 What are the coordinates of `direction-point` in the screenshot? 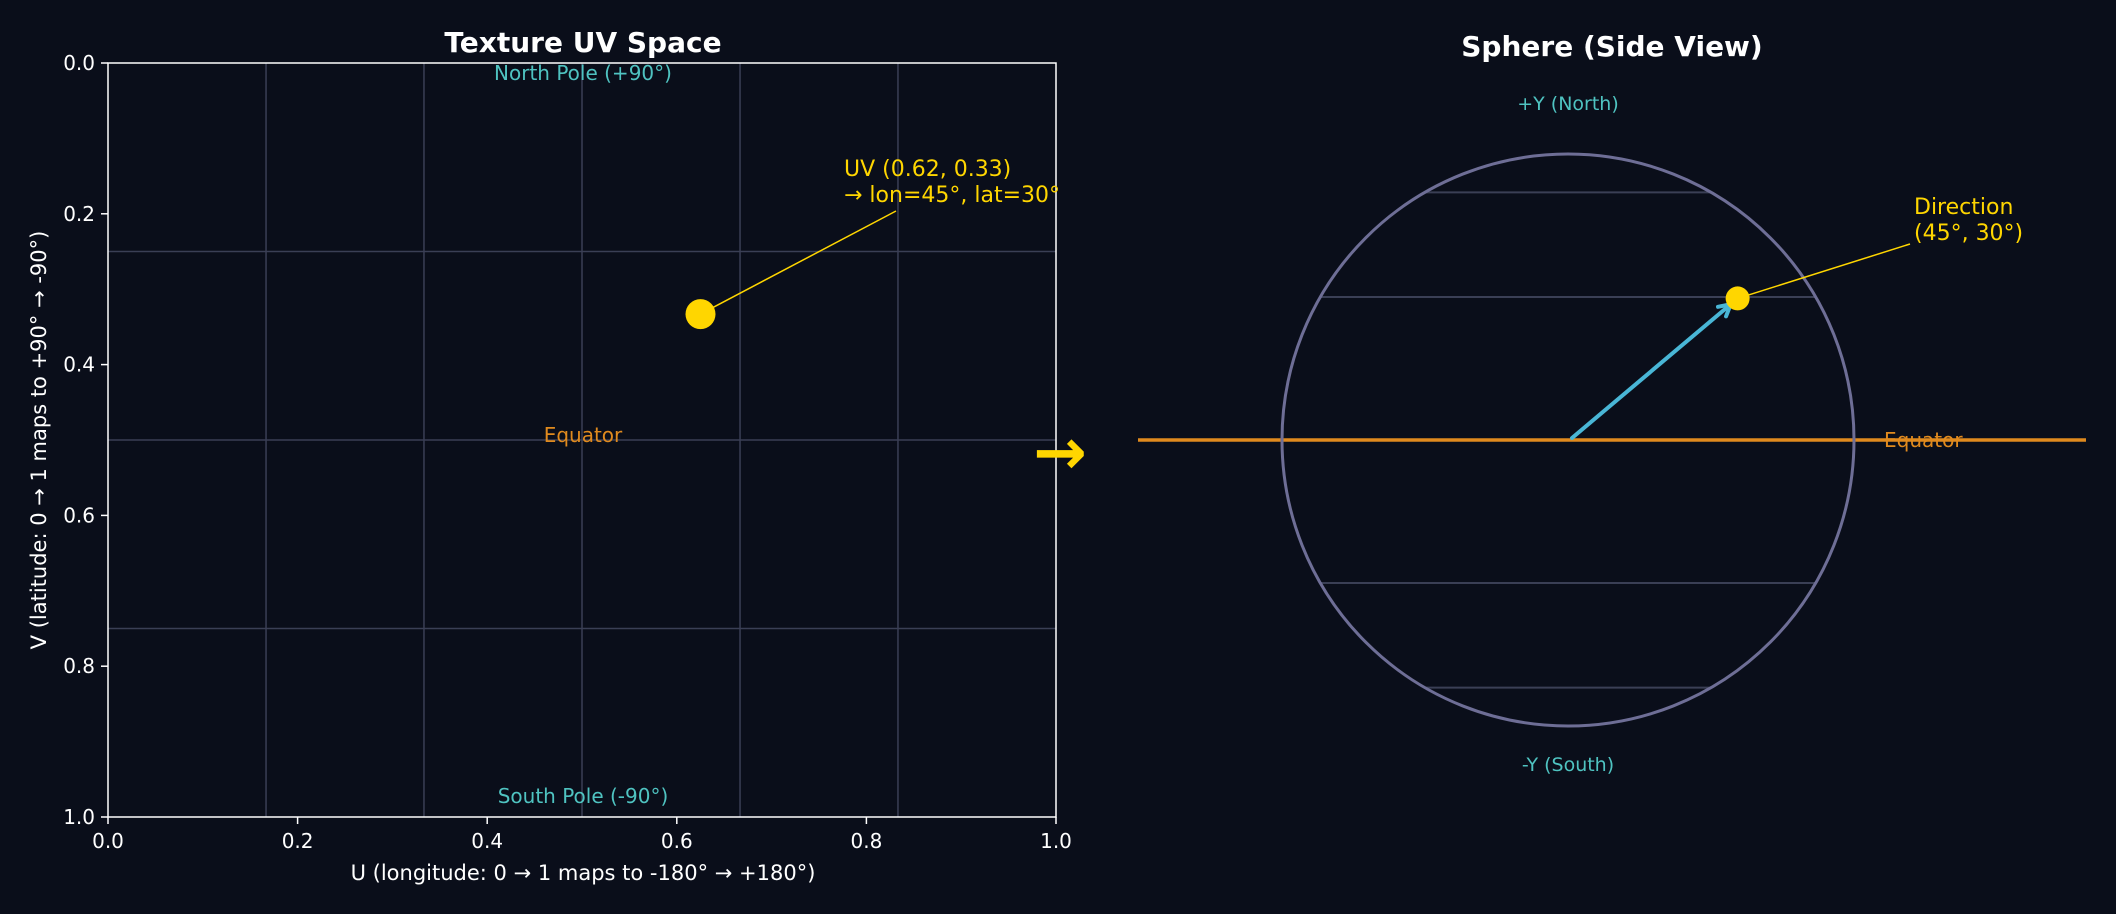 It's located at (1737, 298).